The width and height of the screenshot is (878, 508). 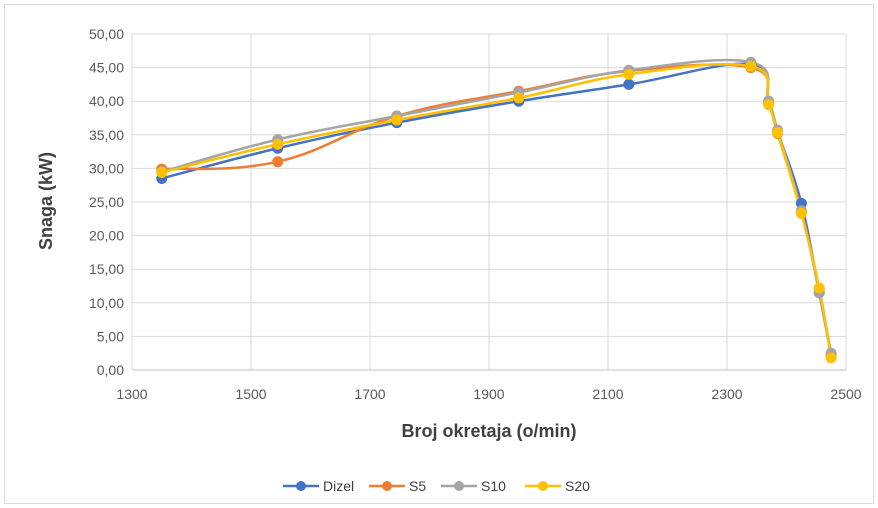 What do you see at coordinates (106, 135) in the screenshot?
I see `y-tick-label: 35,00` at bounding box center [106, 135].